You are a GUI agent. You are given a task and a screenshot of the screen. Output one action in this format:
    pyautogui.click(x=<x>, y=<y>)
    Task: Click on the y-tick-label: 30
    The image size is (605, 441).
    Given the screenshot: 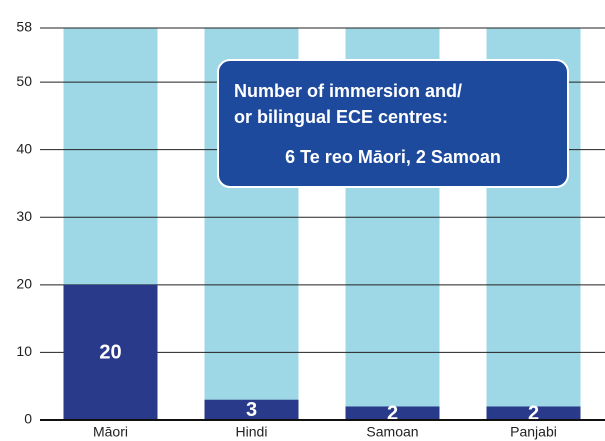 What is the action you would take?
    pyautogui.click(x=24, y=216)
    